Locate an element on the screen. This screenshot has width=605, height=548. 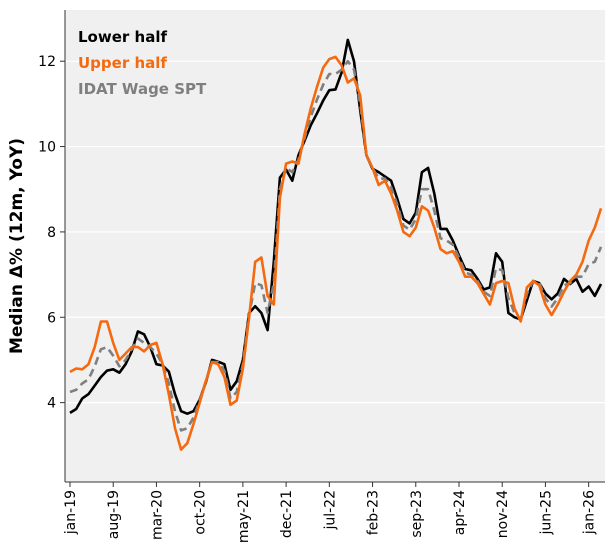
y-tick-label: 10 is located at coordinates (47, 148).